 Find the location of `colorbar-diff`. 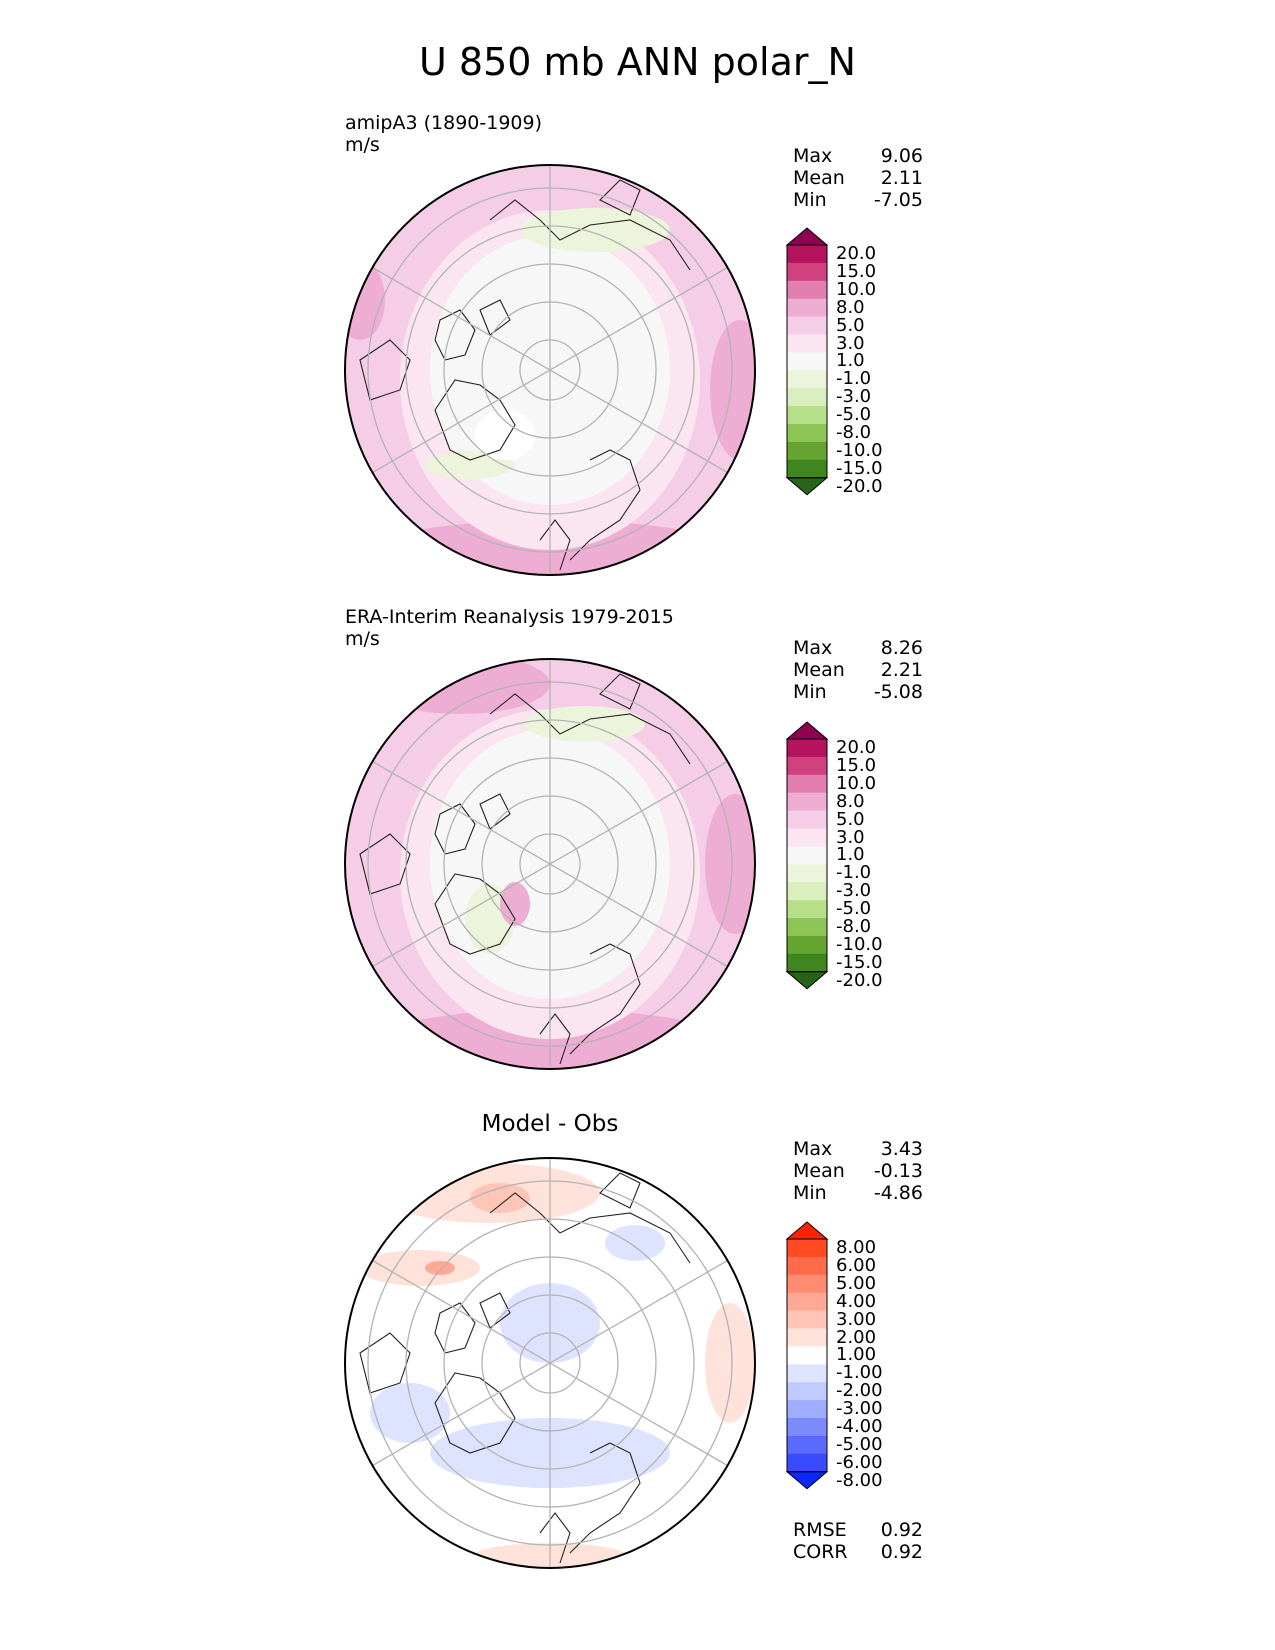

colorbar-diff is located at coordinates (807, 1355).